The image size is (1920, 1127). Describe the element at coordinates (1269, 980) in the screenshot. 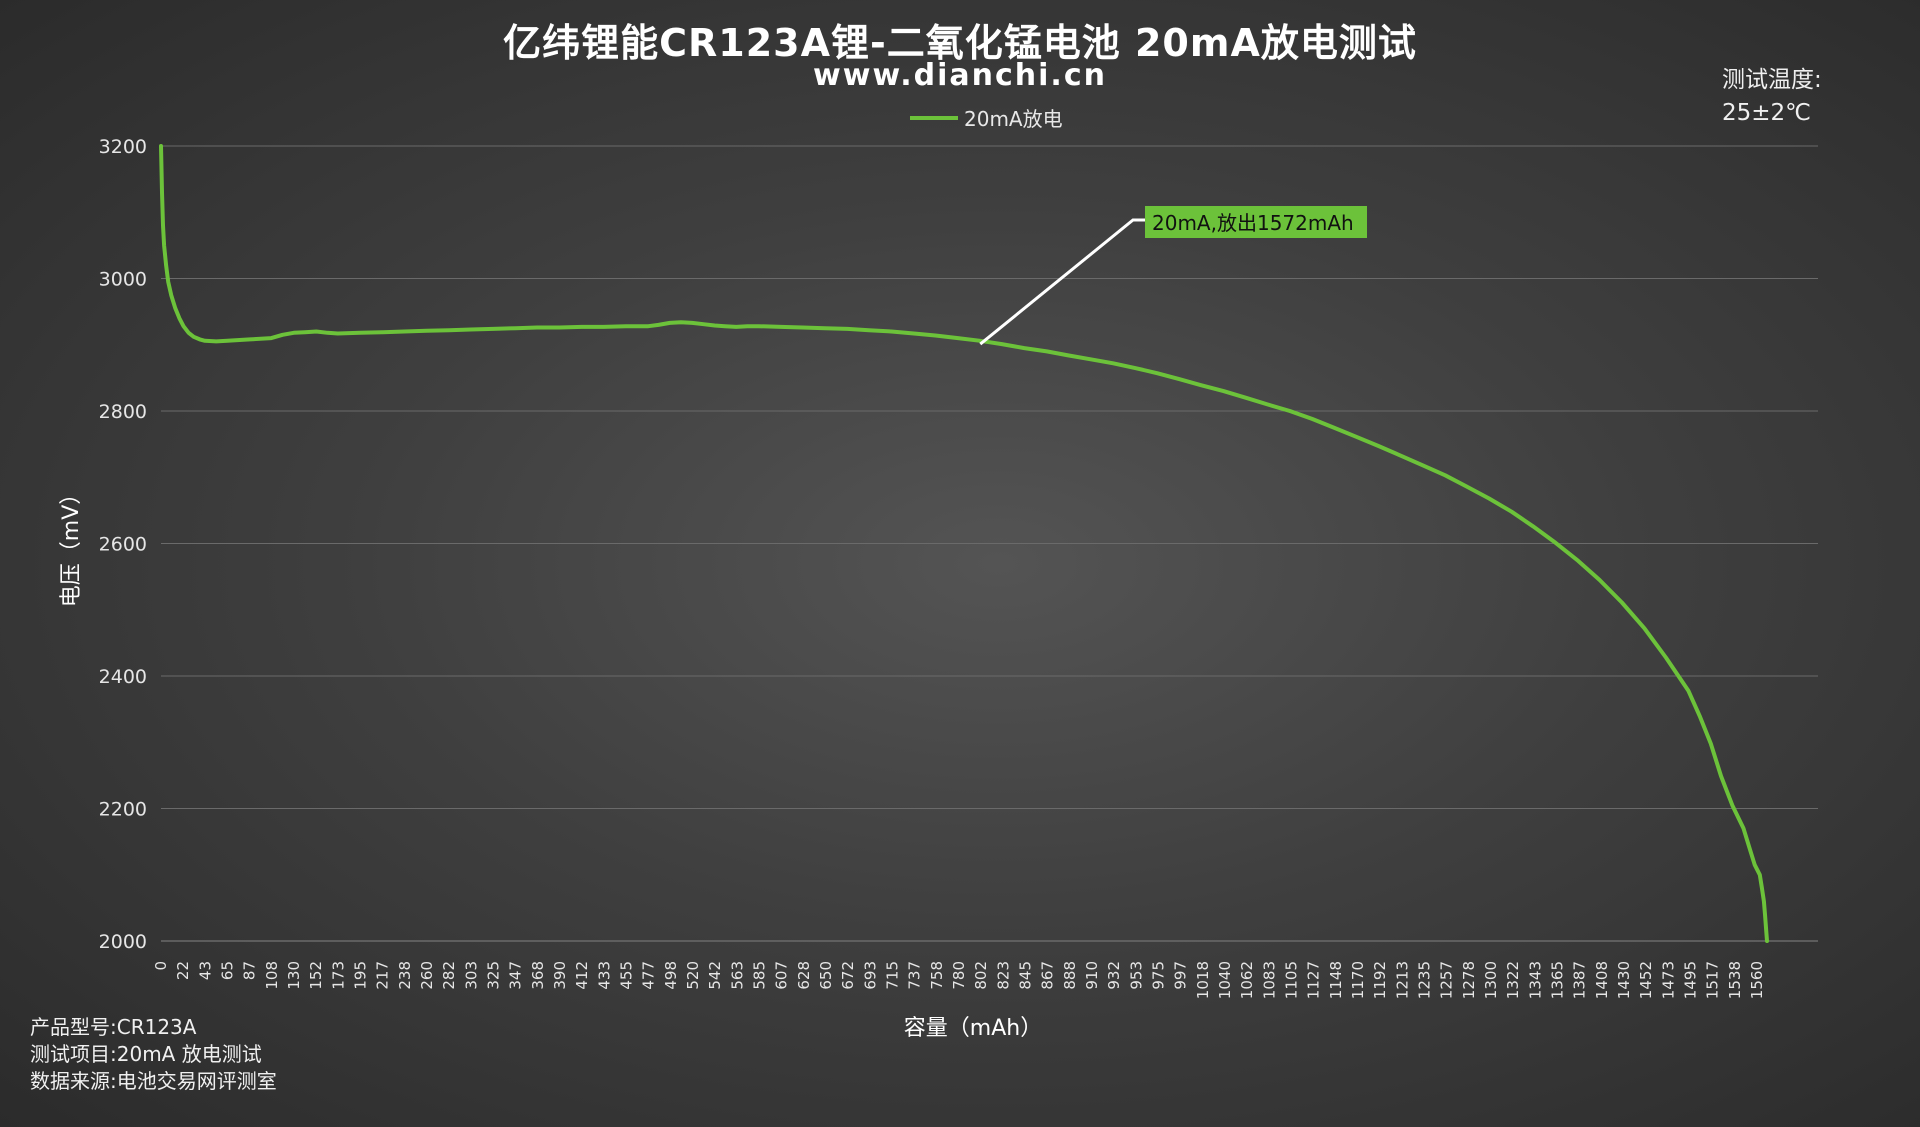

I see `x-tick-label: 1083` at that location.